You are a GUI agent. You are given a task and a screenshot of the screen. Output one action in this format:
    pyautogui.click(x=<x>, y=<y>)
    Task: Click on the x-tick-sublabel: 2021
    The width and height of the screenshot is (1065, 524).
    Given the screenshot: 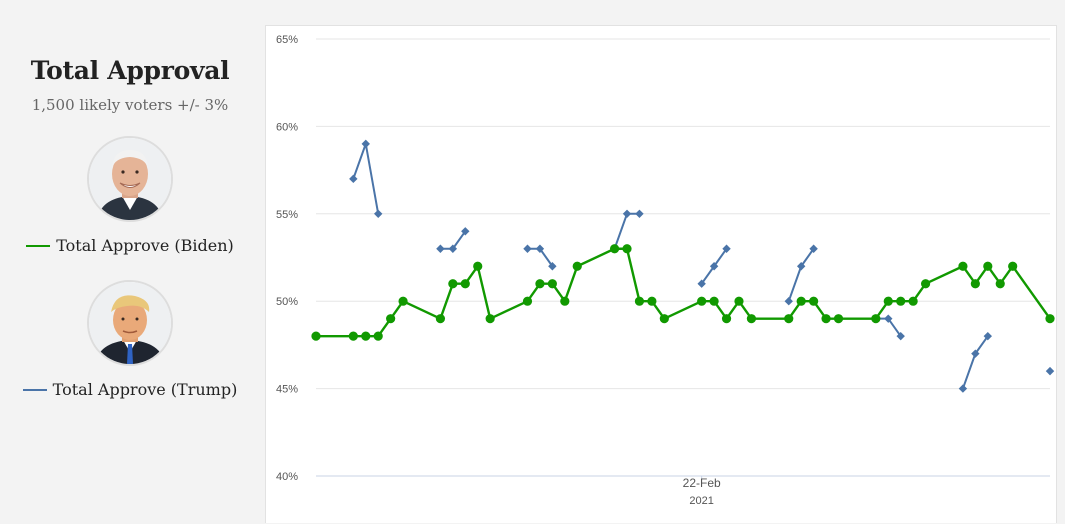 What is the action you would take?
    pyautogui.click(x=701, y=501)
    